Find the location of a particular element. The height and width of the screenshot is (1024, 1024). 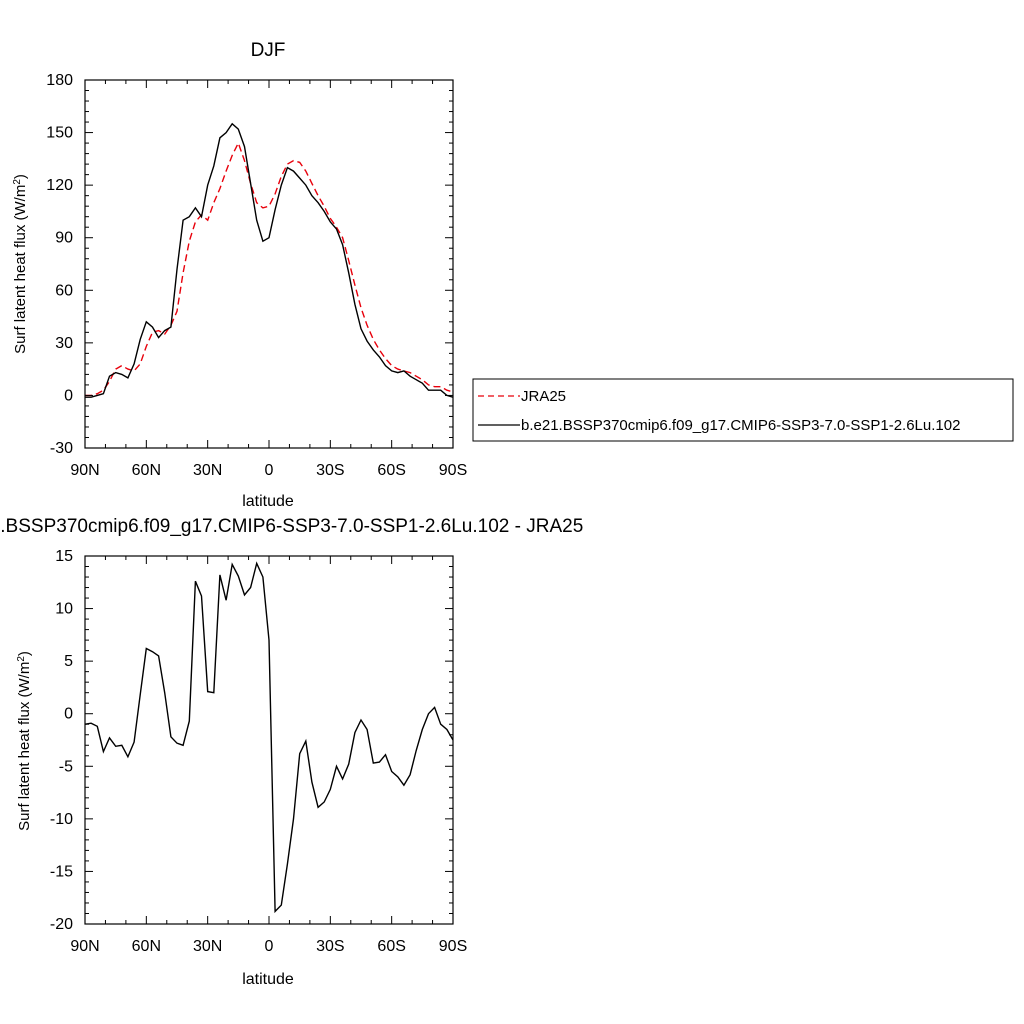

bottom-series-line-difference is located at coordinates (269, 737).